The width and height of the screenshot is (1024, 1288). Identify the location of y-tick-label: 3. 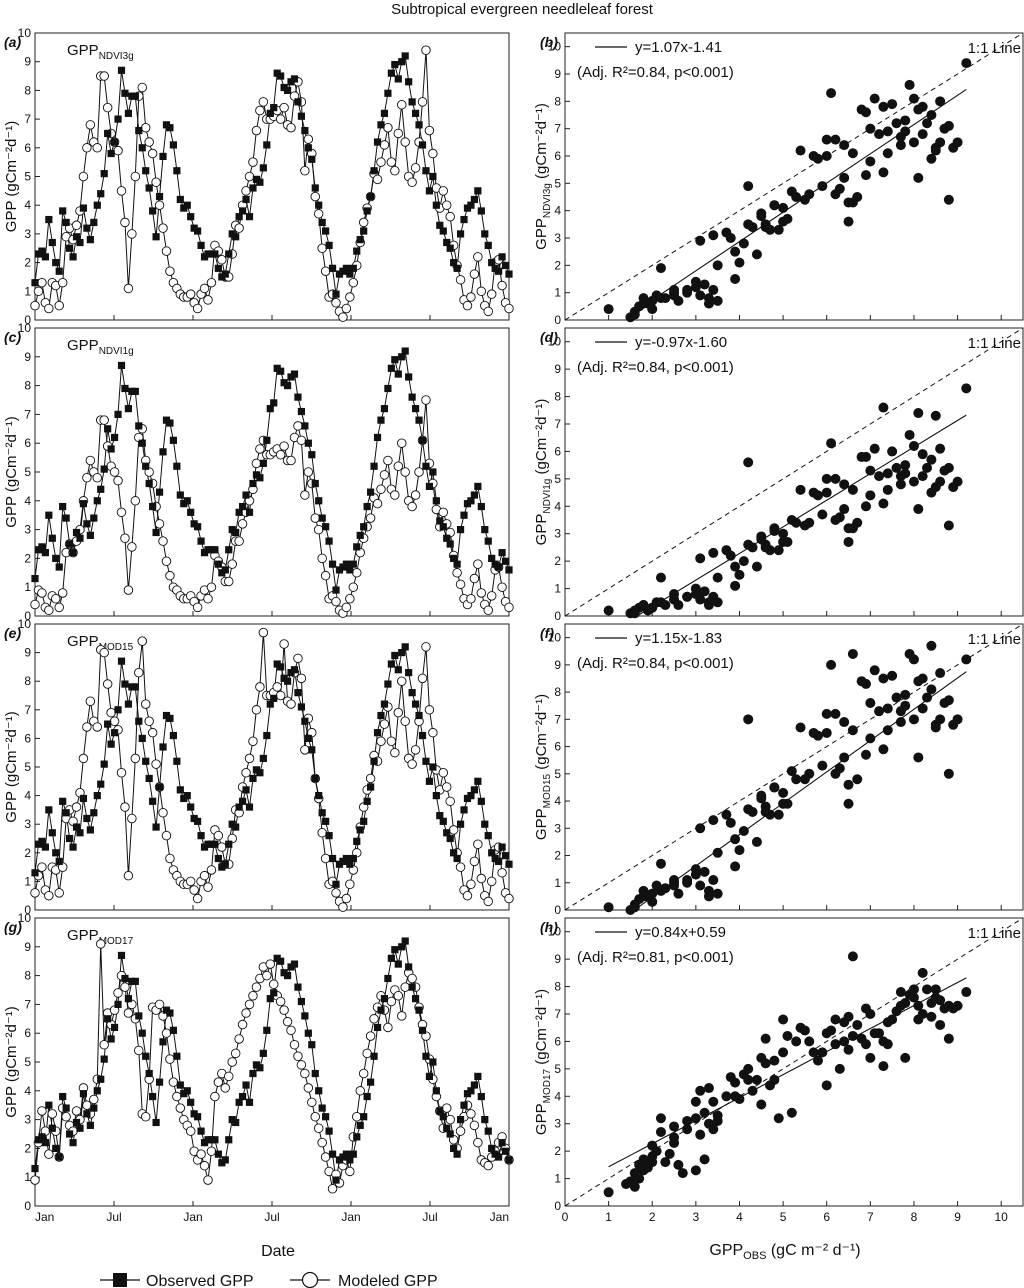
(557, 534).